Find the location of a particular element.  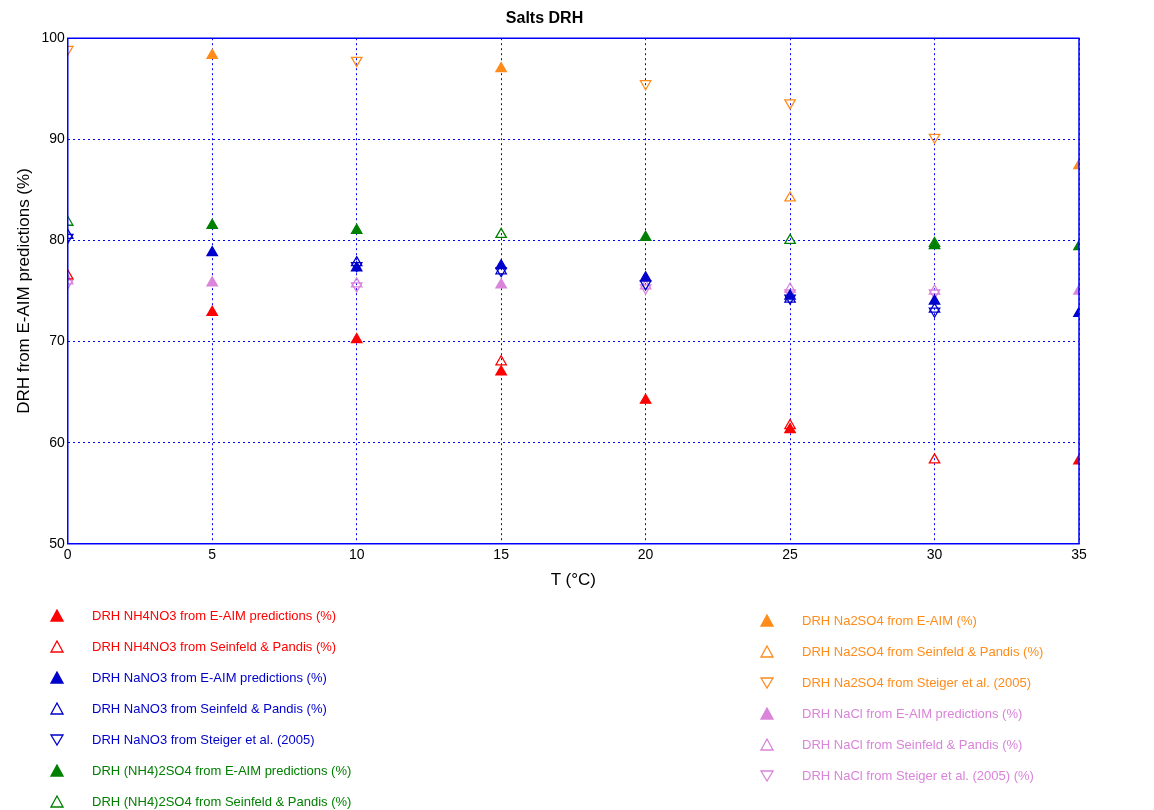

legend-label: DRH (NH4)2SO4 from E-AIM predictions (%) is located at coordinates (222, 770).